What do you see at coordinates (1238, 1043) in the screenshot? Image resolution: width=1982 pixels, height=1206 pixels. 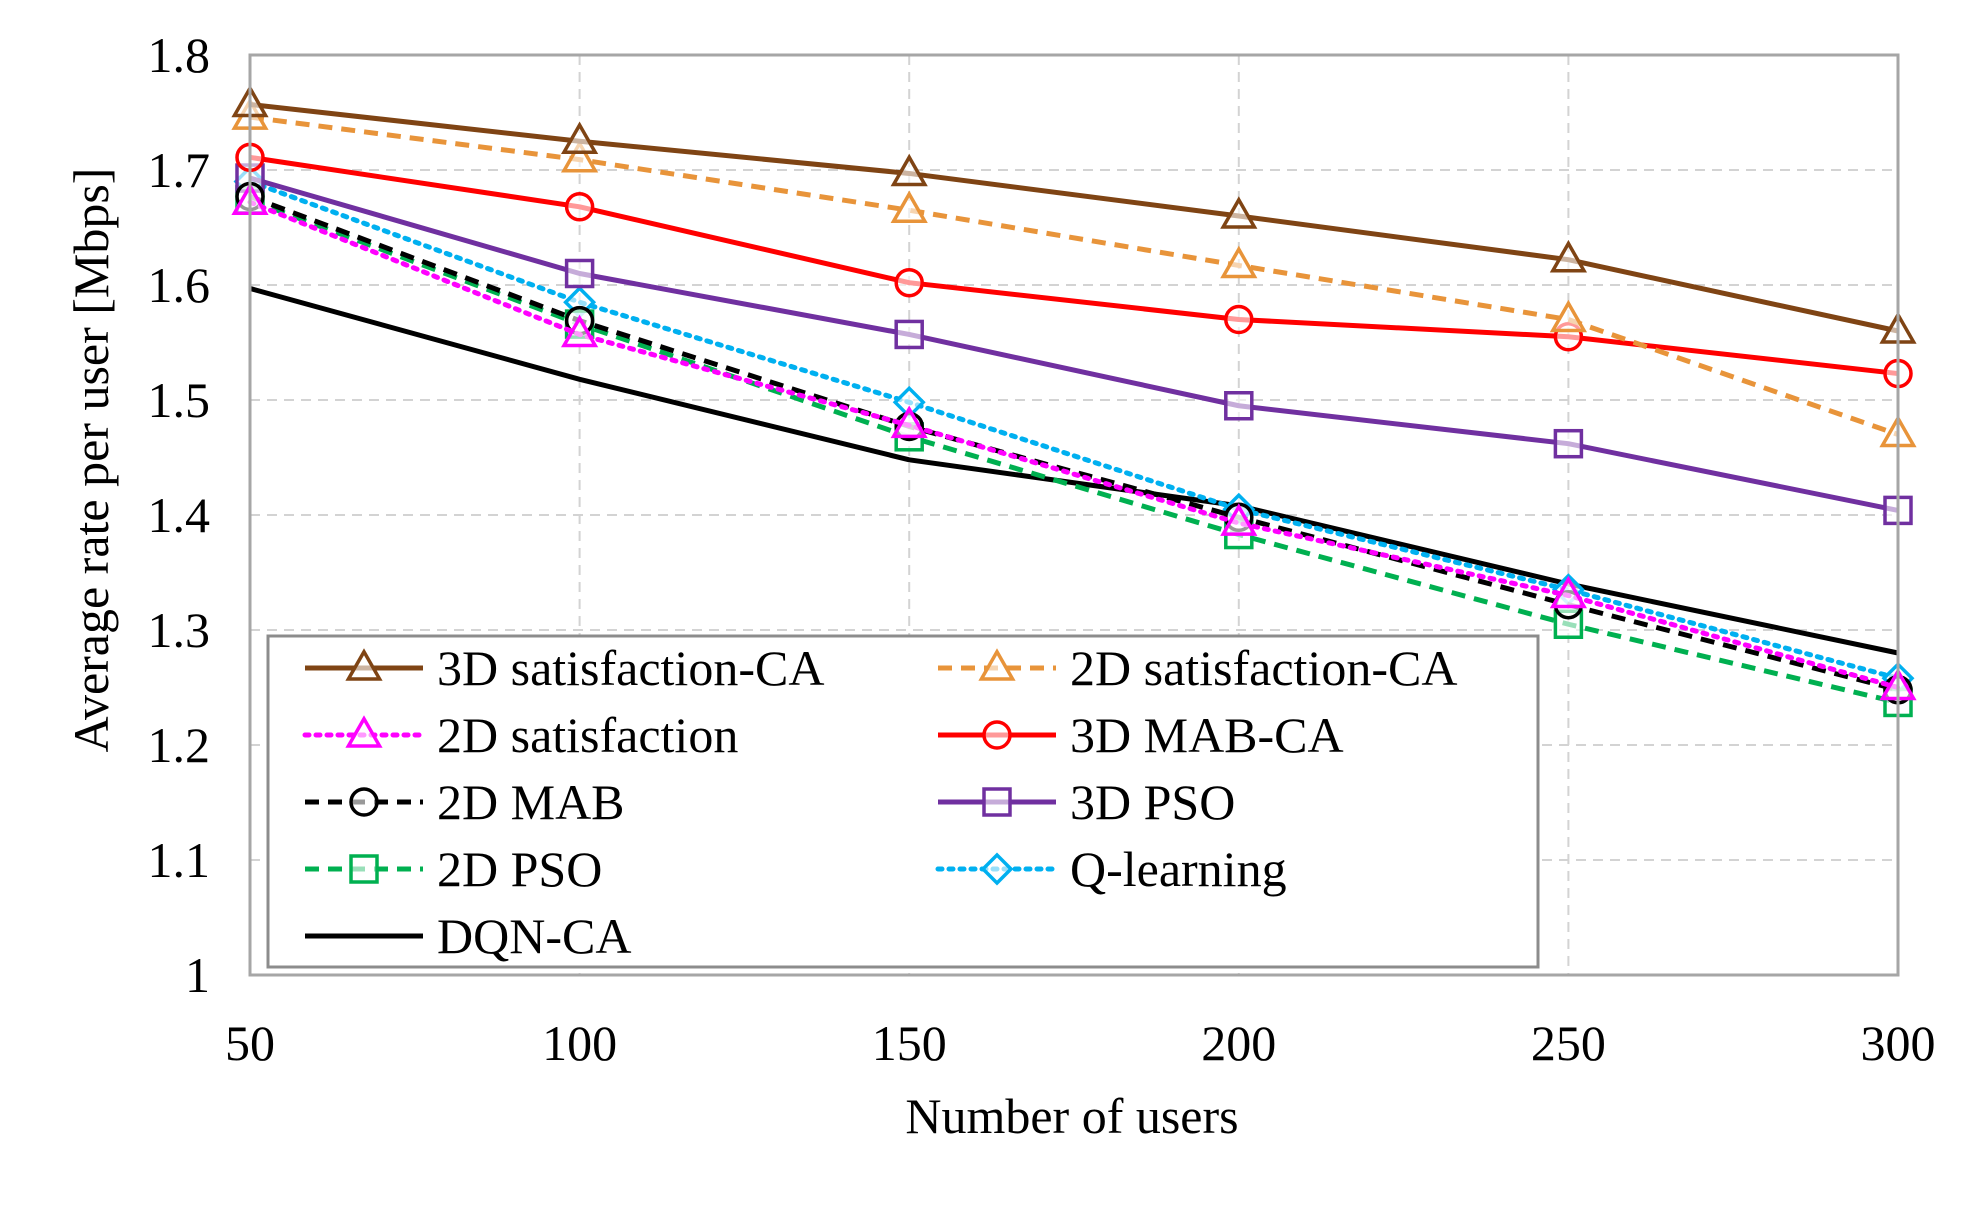 I see `x-tick-label: 200` at bounding box center [1238, 1043].